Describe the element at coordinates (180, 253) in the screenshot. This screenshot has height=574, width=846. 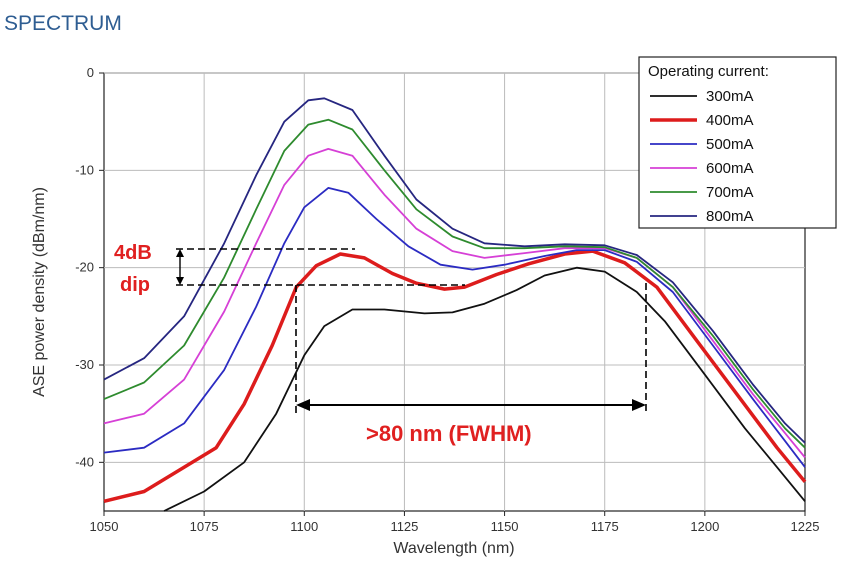
I see `dip-arrow-up-head` at that location.